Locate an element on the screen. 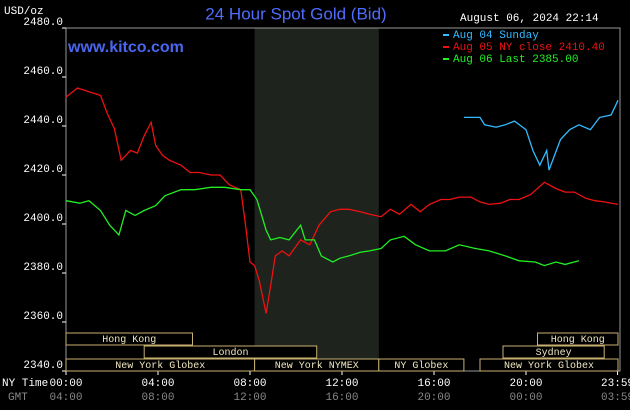 This screenshot has height=410, width=630. y-tick-label: 2400.0 is located at coordinates (43, 219).